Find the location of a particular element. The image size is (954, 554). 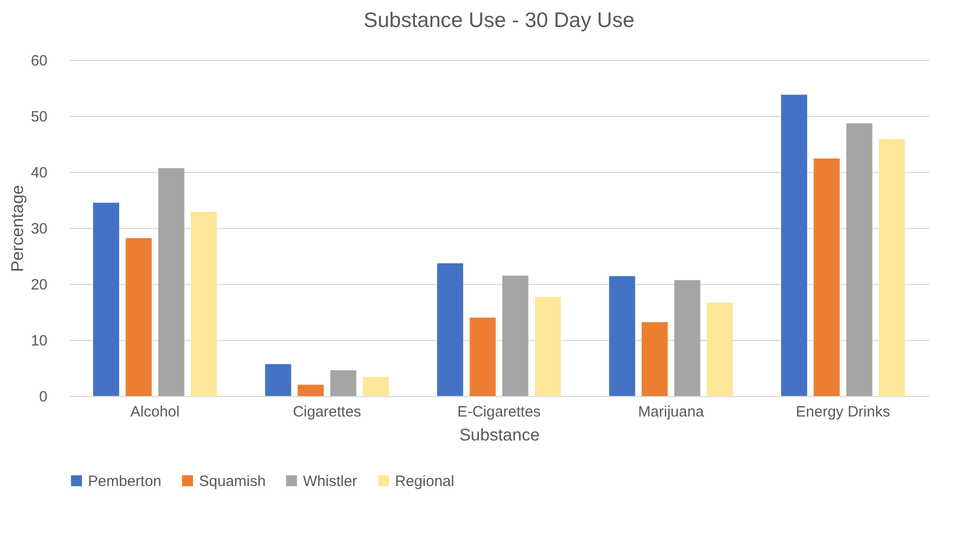

x-tick-label: Marijuana is located at coordinates (671, 412).